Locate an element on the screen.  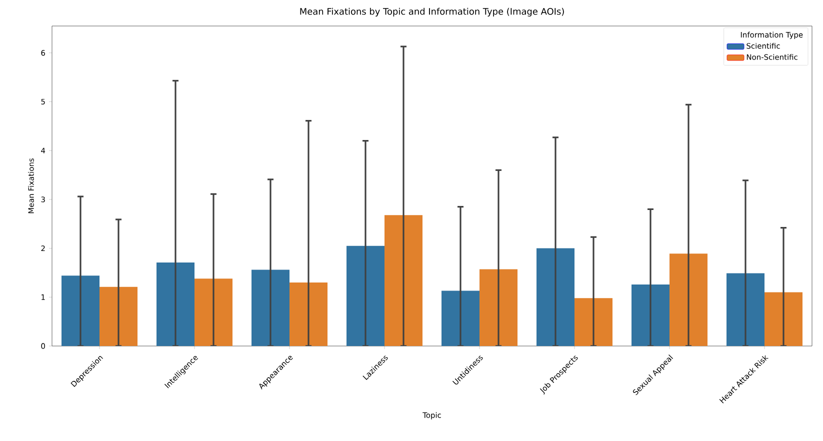
chart-title: Mean Fixations by Topic and Information Type (Image AOIs) is located at coordinates (432, 12).